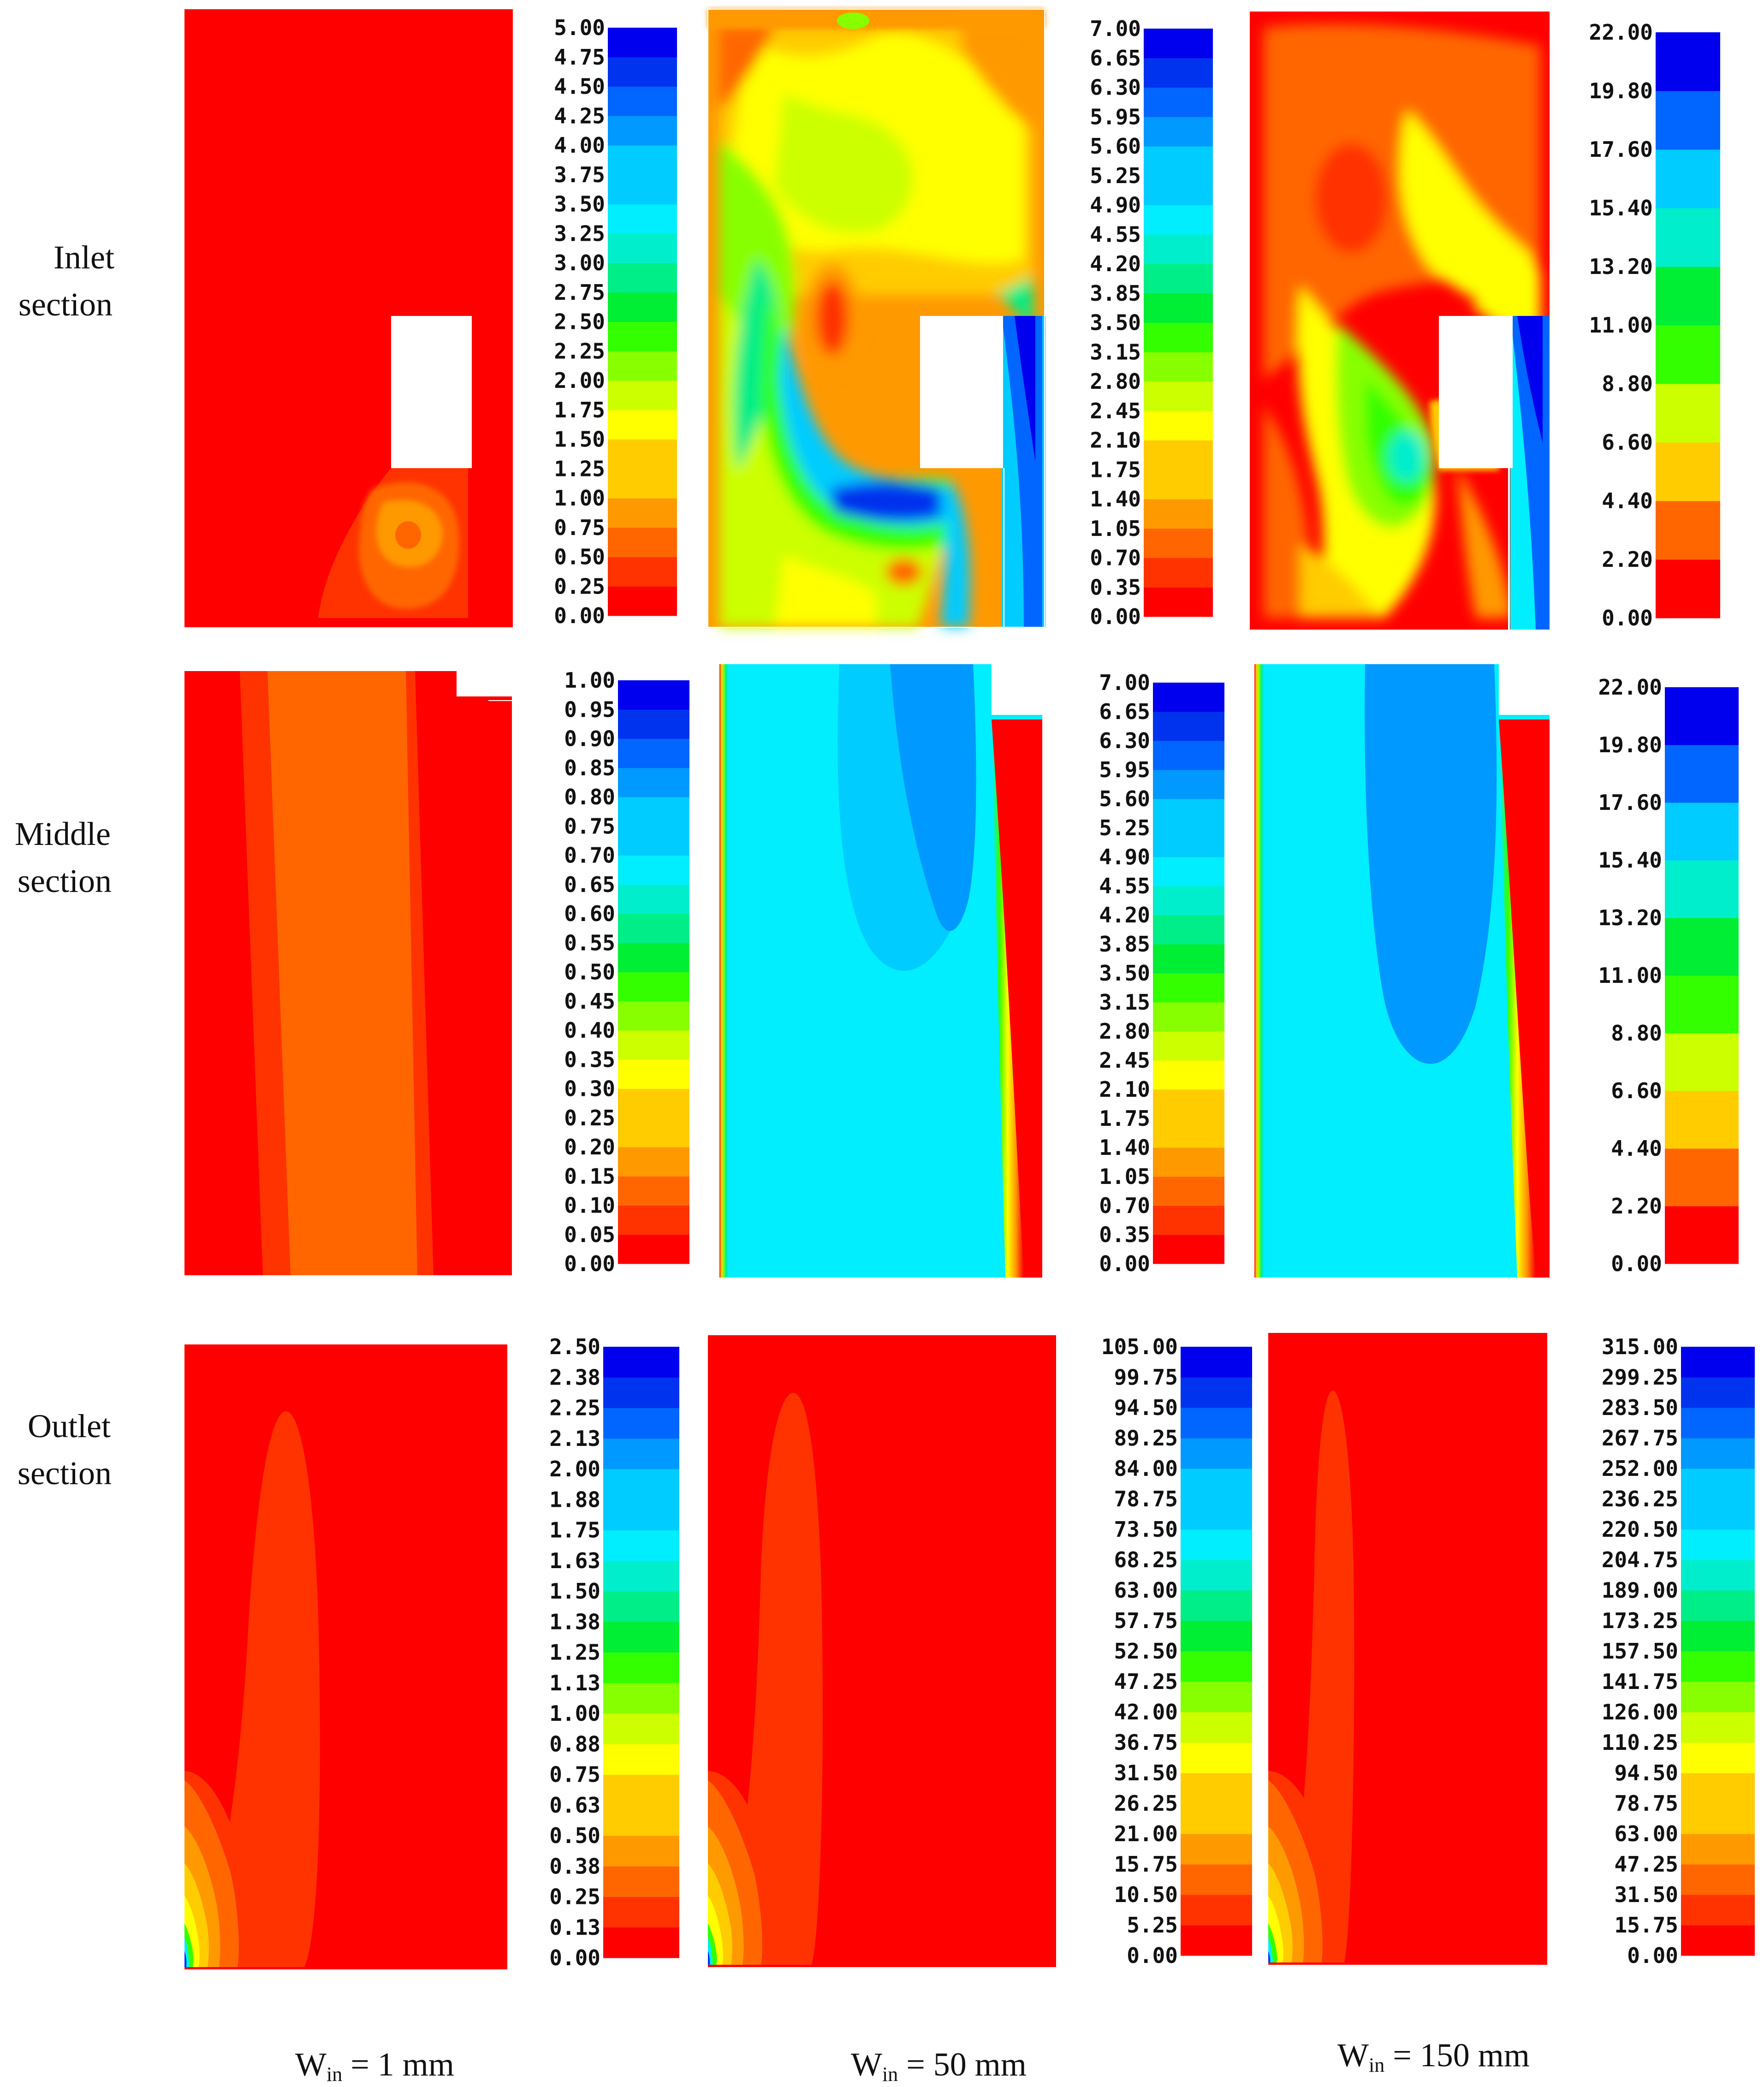  What do you see at coordinates (1146, 1377) in the screenshot?
I see `colorbar-tick-label: 99.75` at bounding box center [1146, 1377].